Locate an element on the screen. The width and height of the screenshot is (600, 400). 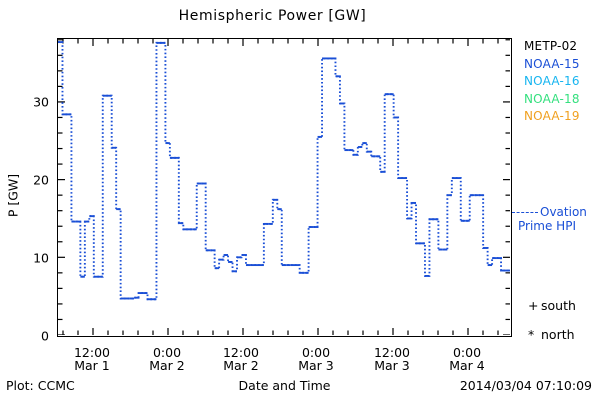
x-tick-date: Mar 4 is located at coordinates (467, 365).